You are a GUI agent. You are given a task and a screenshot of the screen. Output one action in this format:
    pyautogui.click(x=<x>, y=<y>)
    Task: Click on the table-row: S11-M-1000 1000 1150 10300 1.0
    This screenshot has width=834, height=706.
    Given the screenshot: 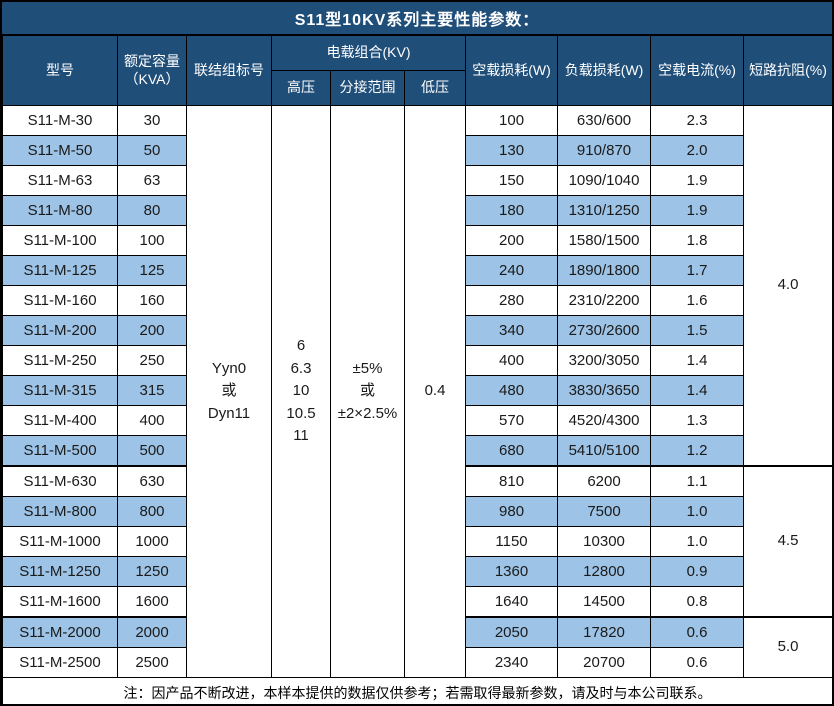 What is the action you would take?
    pyautogui.click(x=417, y=541)
    